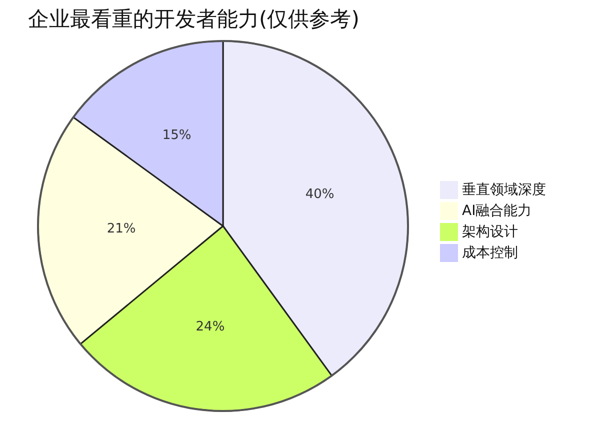 The width and height of the screenshot is (589, 428). Describe the element at coordinates (177, 135) in the screenshot. I see `data-label: 15%` at that location.